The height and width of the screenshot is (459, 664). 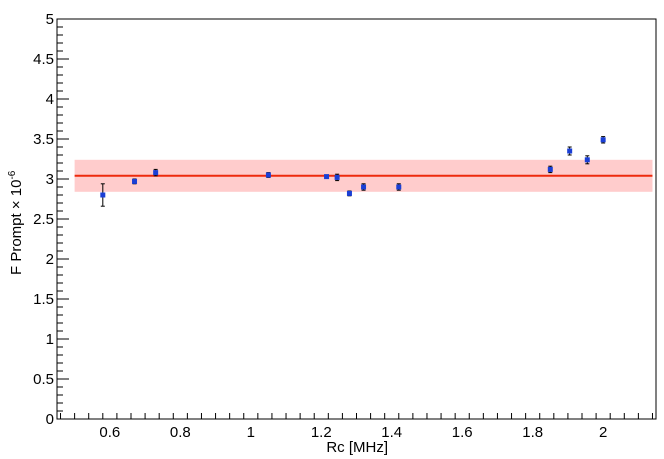 What do you see at coordinates (50, 19) in the screenshot?
I see `y-tick-label: 5` at bounding box center [50, 19].